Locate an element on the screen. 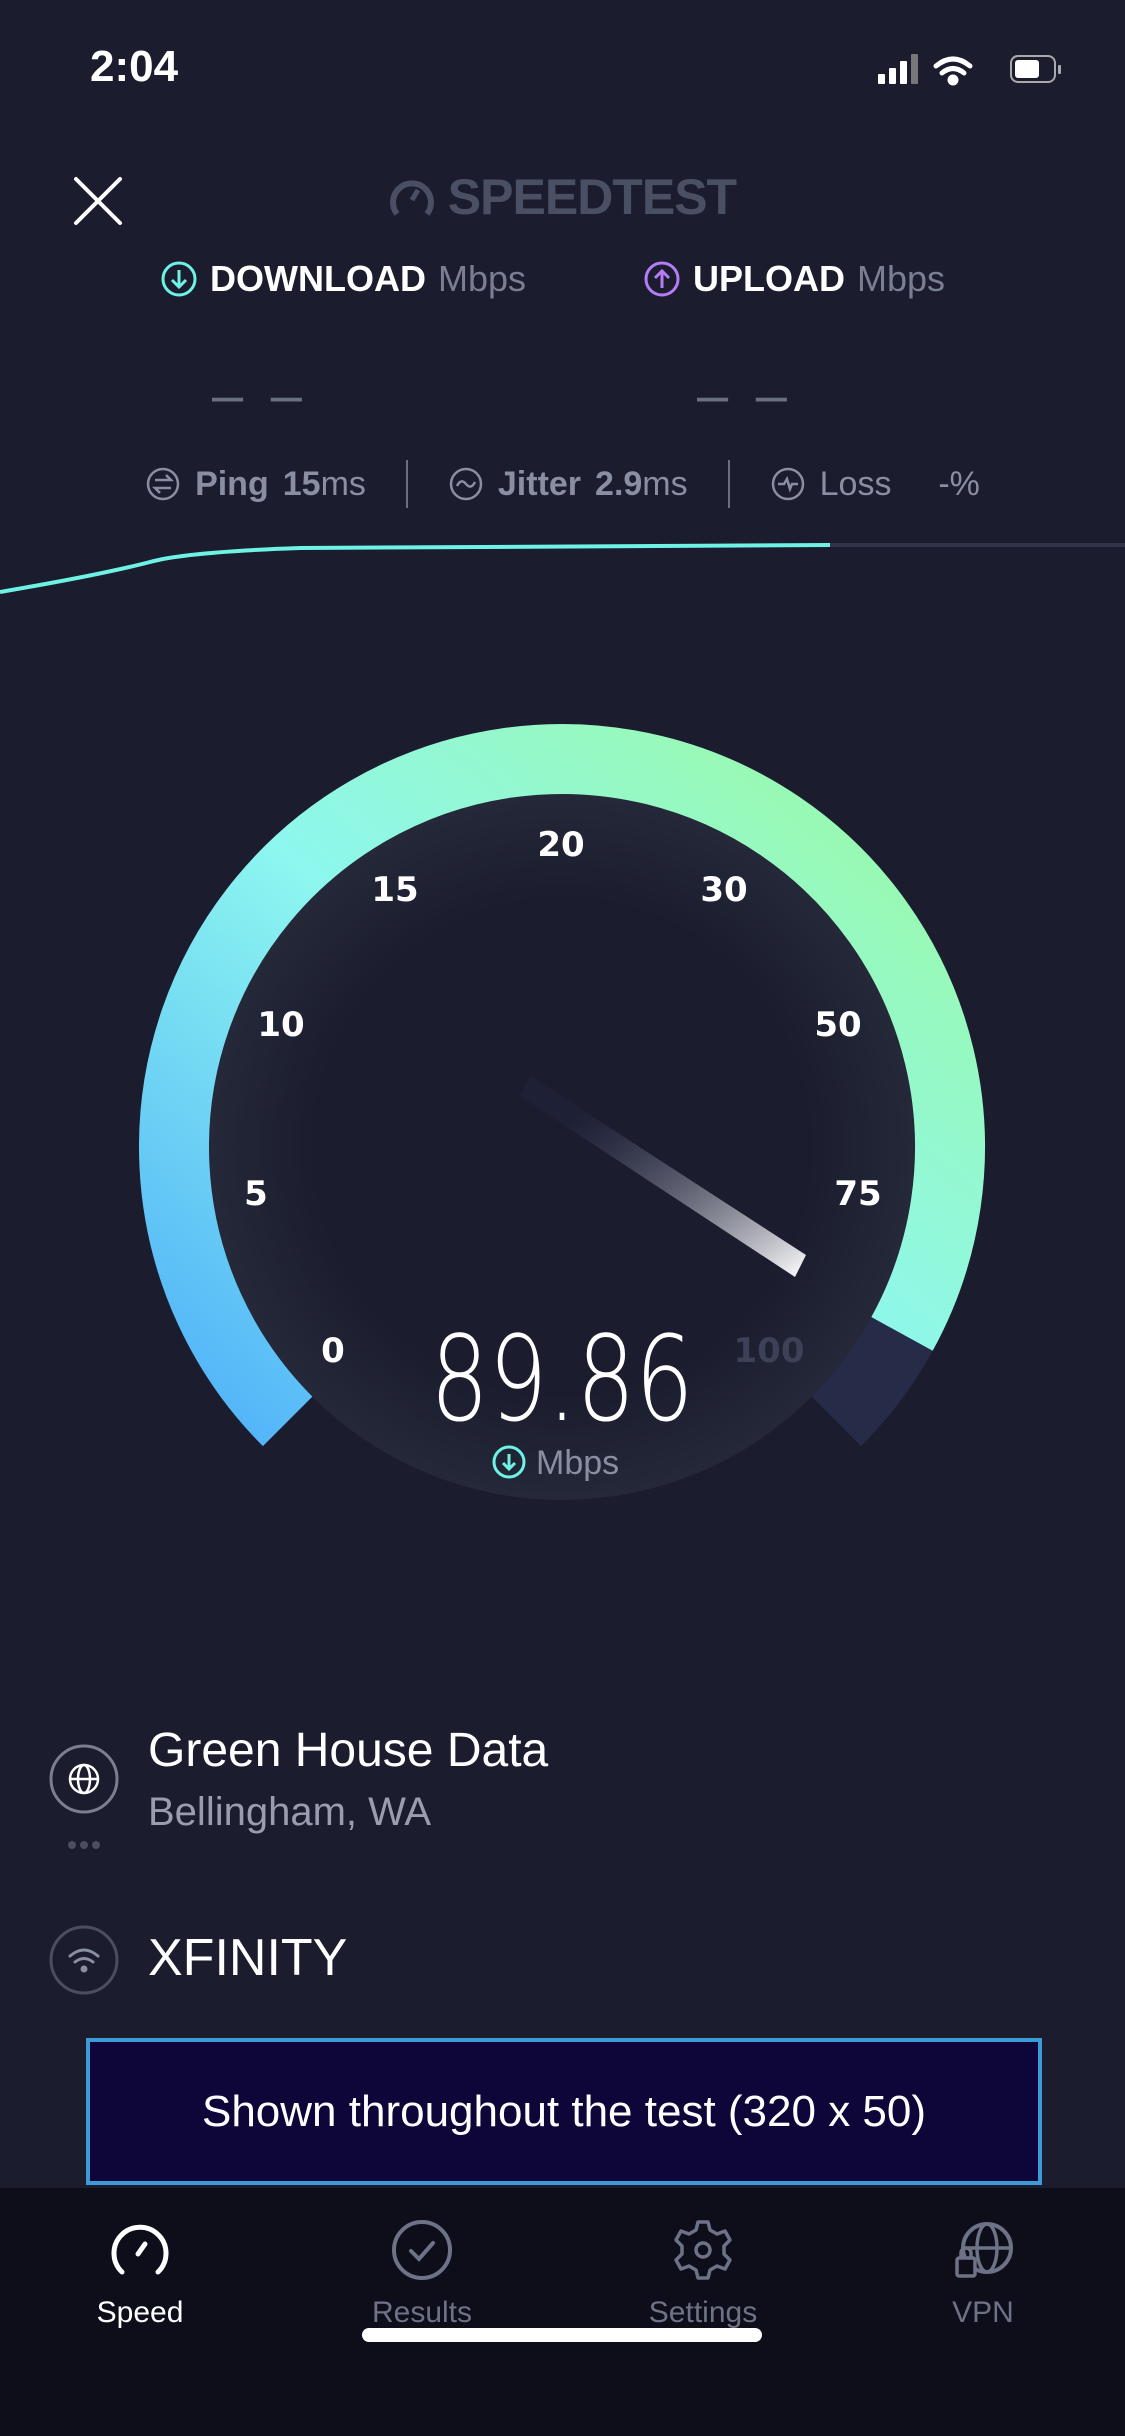  gauge-needle is located at coordinates (663, 1176).